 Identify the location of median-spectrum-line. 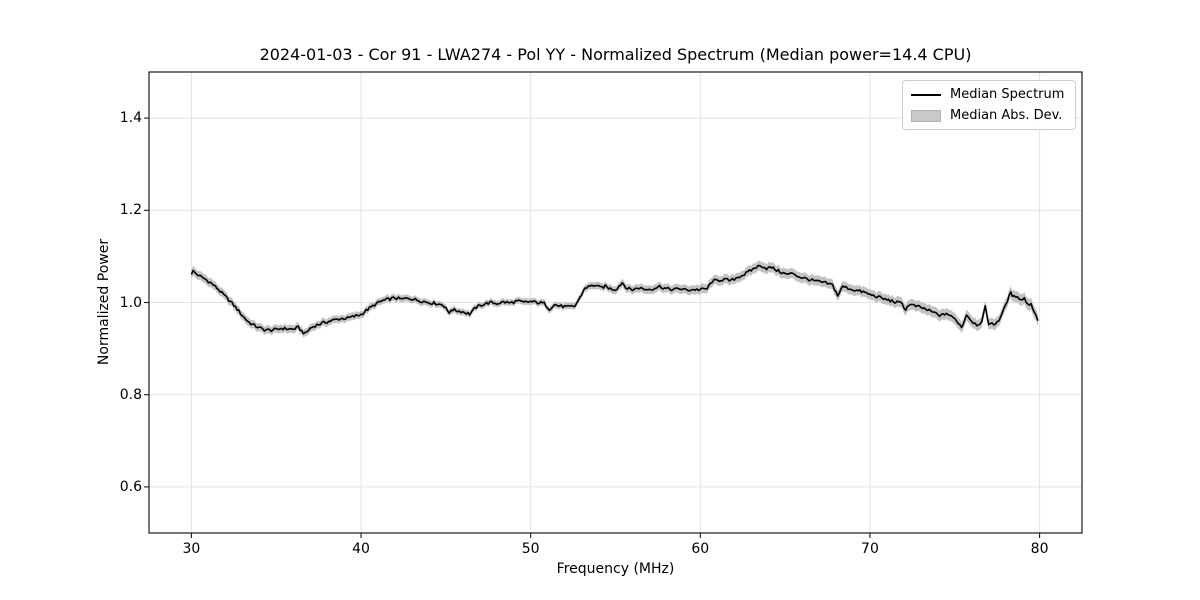
(614, 299).